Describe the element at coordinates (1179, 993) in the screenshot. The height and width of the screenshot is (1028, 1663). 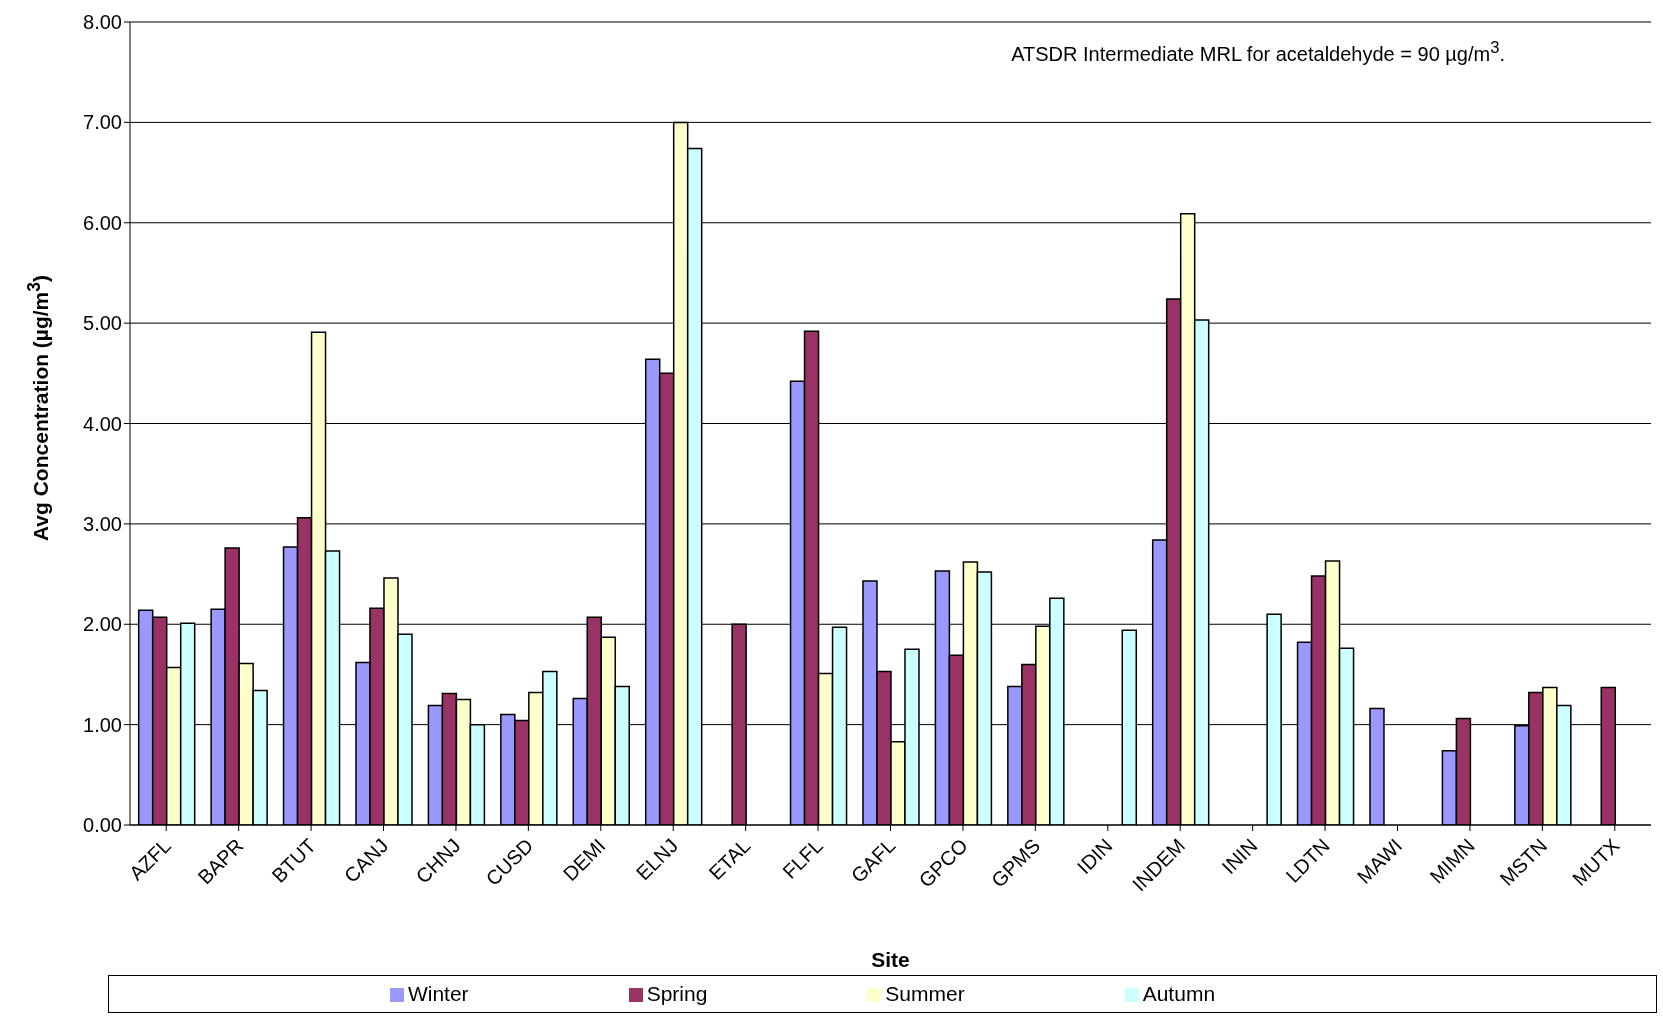
I see `legend-label: Autumn` at that location.